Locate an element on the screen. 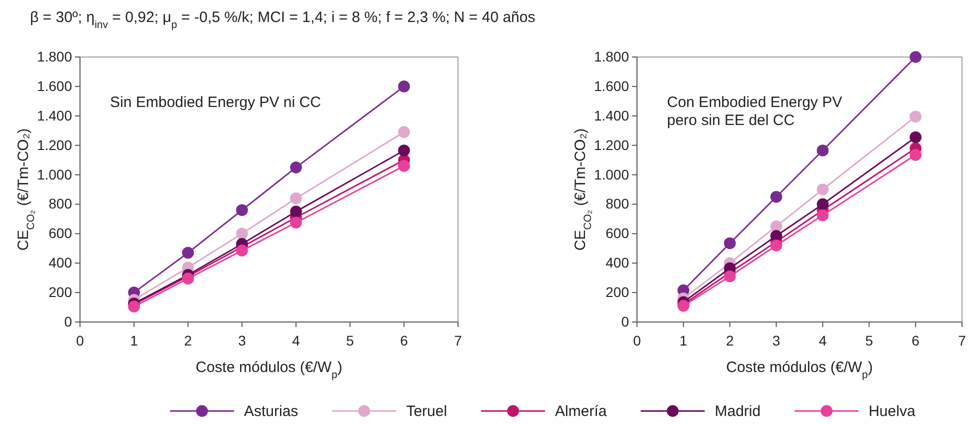 Image resolution: width=974 pixels, height=424 pixels. legend-label: Madrid is located at coordinates (737, 411).